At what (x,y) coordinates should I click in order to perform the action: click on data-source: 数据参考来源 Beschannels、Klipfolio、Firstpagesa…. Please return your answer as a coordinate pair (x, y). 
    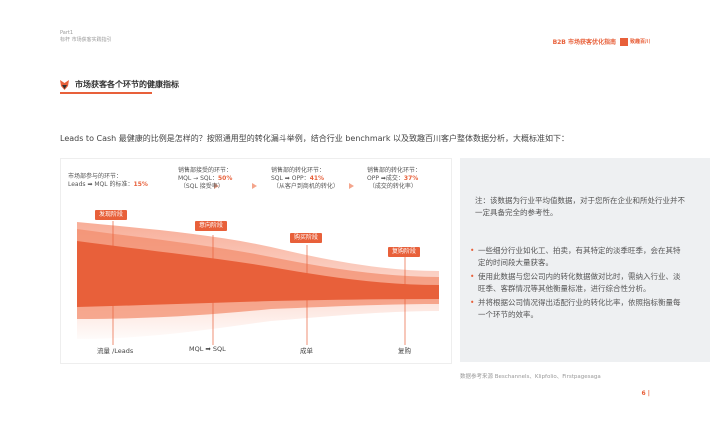
    Looking at the image, I should click on (530, 377).